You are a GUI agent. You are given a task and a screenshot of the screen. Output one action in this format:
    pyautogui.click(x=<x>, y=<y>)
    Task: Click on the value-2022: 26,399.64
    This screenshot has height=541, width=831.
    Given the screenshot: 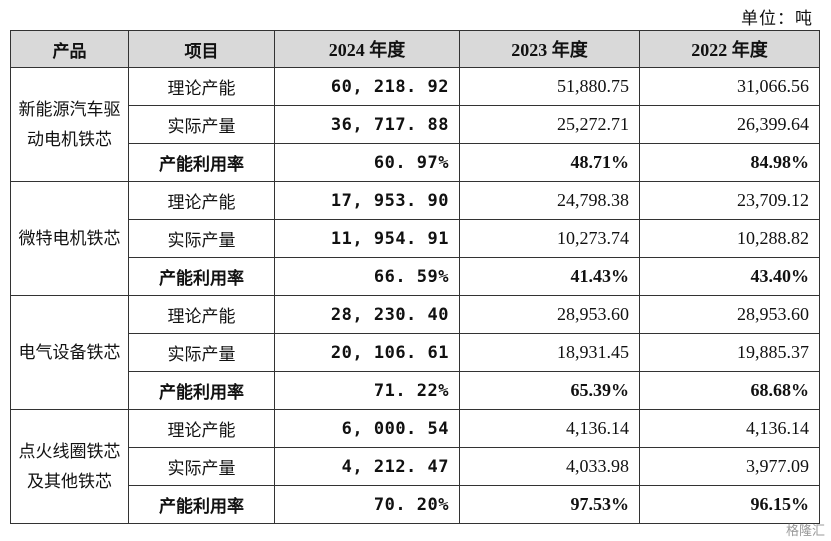 What is the action you would take?
    pyautogui.click(x=729, y=124)
    